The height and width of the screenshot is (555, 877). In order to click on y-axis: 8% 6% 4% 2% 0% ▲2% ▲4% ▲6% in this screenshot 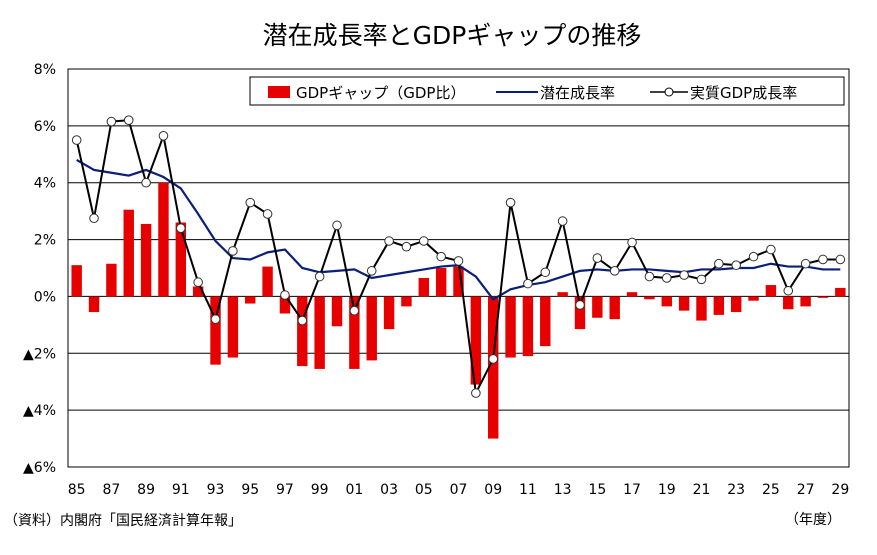, I will do `click(39, 269)`.